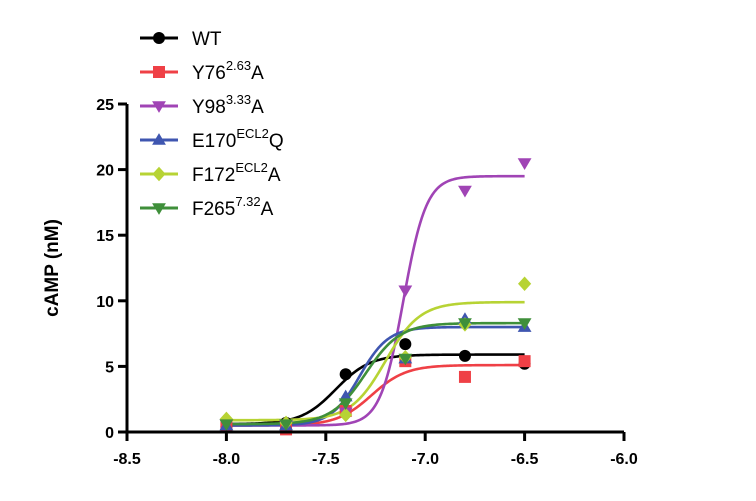  I want to click on x-tick-label: -7.0, so click(425, 459).